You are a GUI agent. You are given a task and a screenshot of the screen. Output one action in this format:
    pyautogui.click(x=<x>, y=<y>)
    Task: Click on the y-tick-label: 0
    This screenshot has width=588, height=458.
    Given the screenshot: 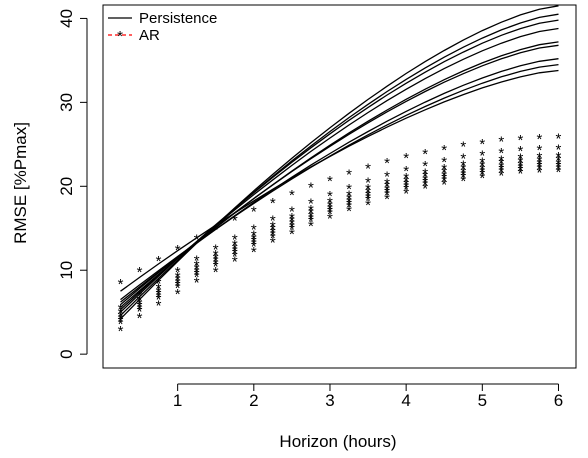 What is the action you would take?
    pyautogui.click(x=66, y=353)
    